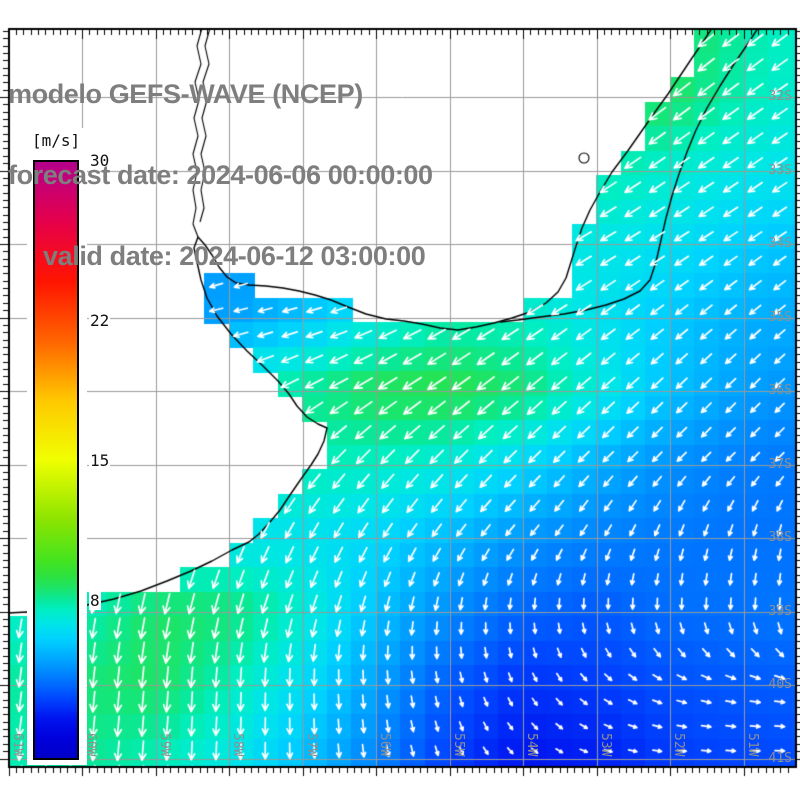 This screenshot has height=800, width=800. I want to click on lon-label-56W: 56W, so click(384, 745).